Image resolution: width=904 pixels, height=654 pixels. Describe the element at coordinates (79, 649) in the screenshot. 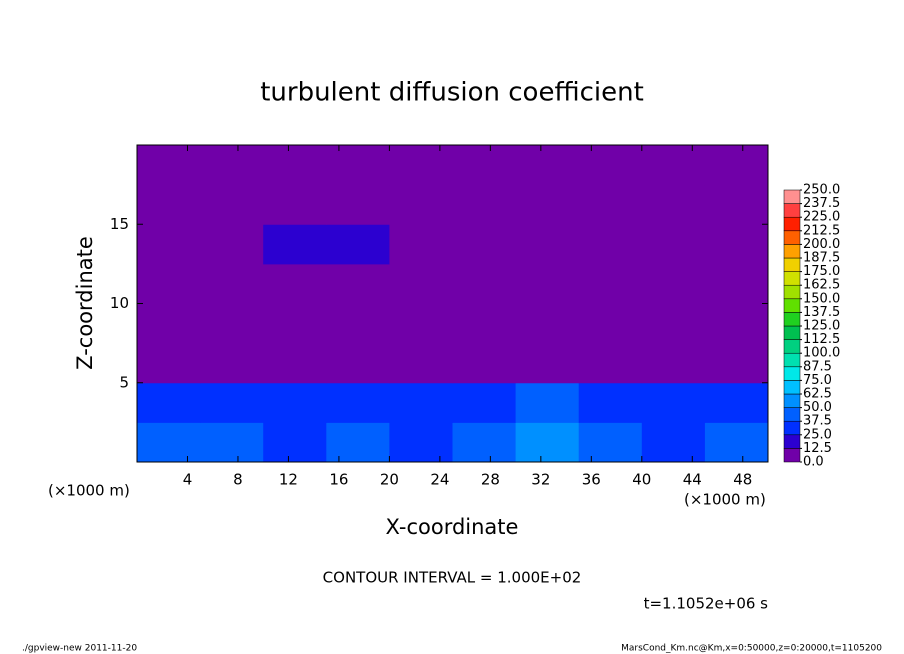

I see `footer-left: ./gpview-new 2011-11-20` at that location.